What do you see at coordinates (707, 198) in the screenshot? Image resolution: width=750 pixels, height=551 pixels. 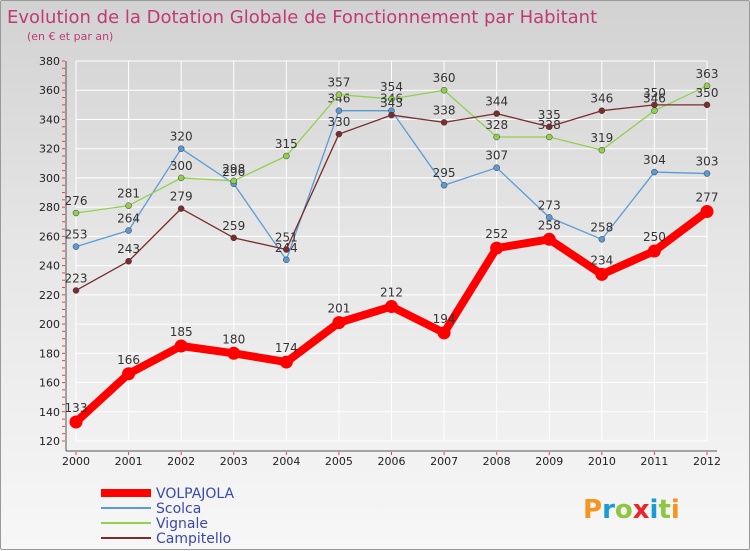 I see `data-label: 277` at bounding box center [707, 198].